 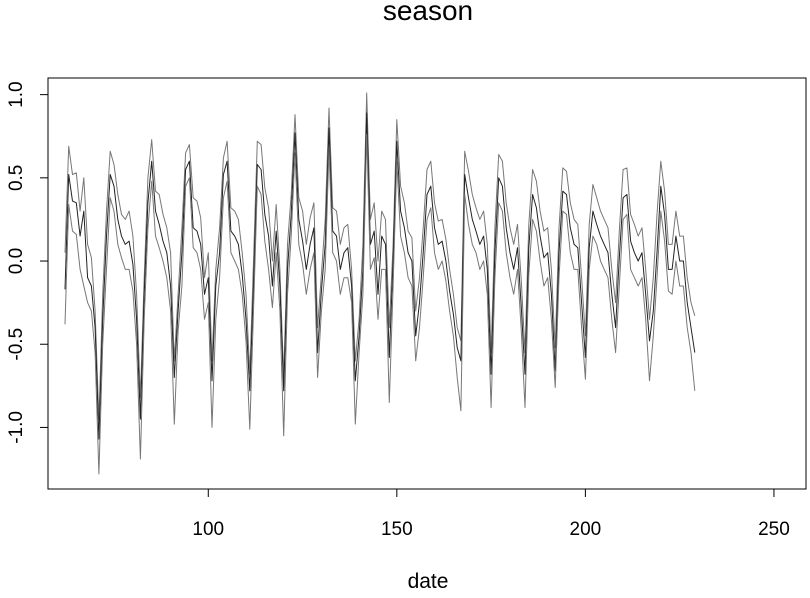 What do you see at coordinates (16, 94) in the screenshot?
I see `y-tick-label: 1.0` at bounding box center [16, 94].